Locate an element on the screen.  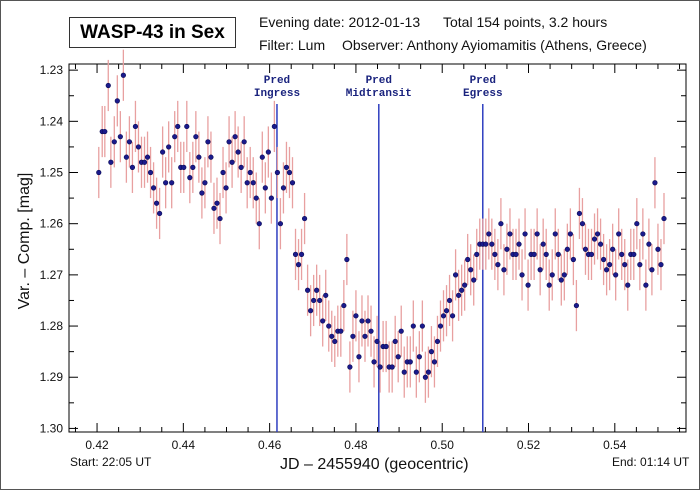
prediction-label: Egress is located at coordinates (483, 94).